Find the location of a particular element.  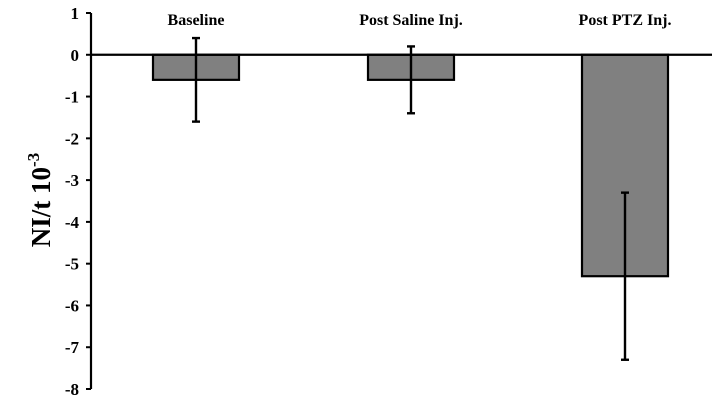

y-axis-title: NI/t 10-3 is located at coordinates (40, 200).